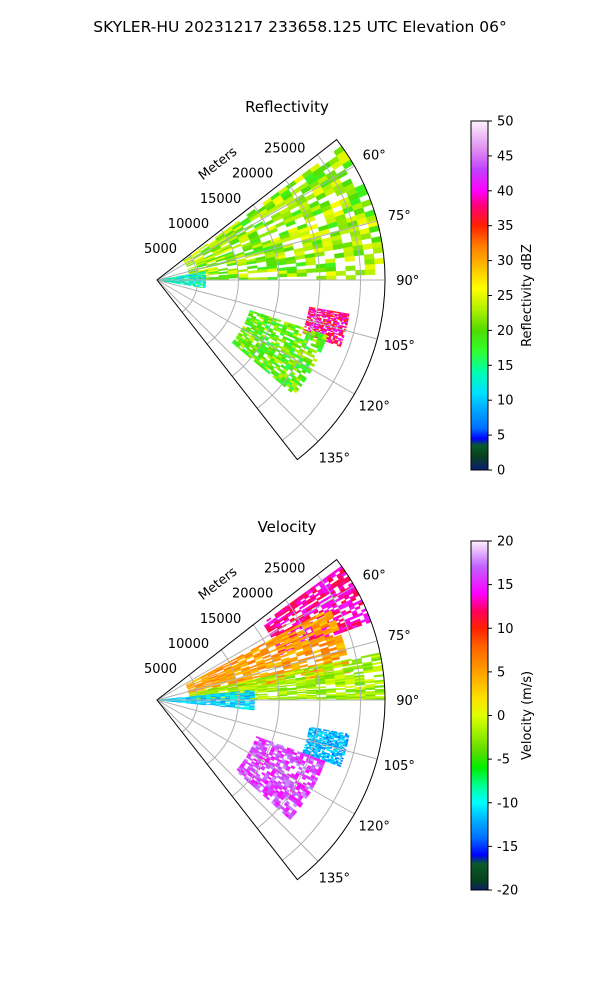 This screenshot has width=600, height=1000. I want to click on range-tick-label: 20000, so click(252, 594).